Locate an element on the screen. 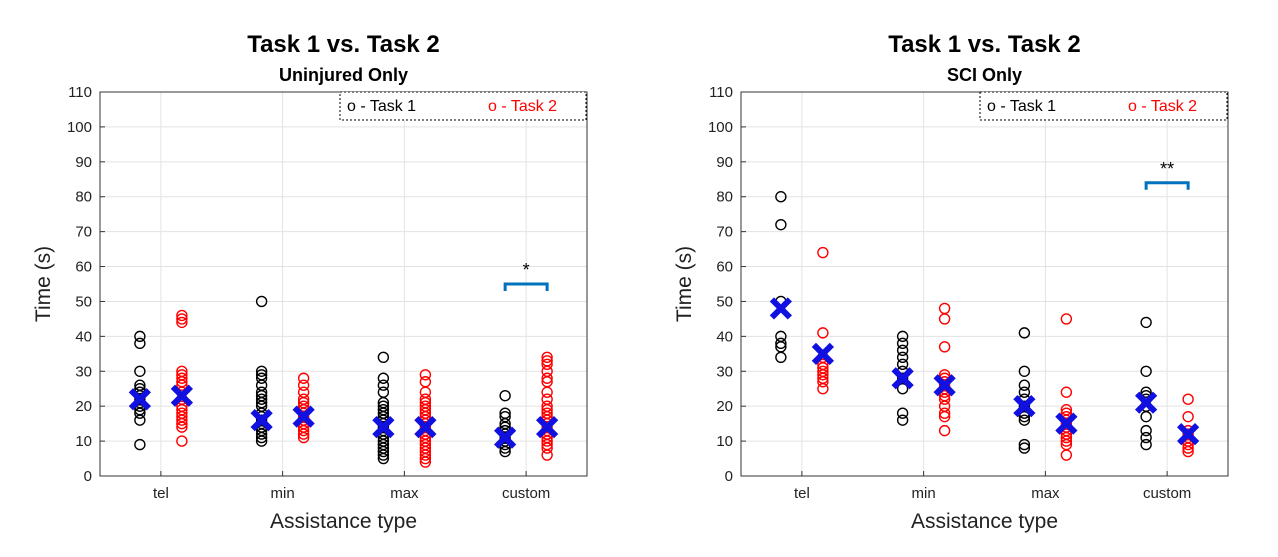 Image resolution: width=1278 pixels, height=557 pixels. y-tick-label: 110 is located at coordinates (721, 92).